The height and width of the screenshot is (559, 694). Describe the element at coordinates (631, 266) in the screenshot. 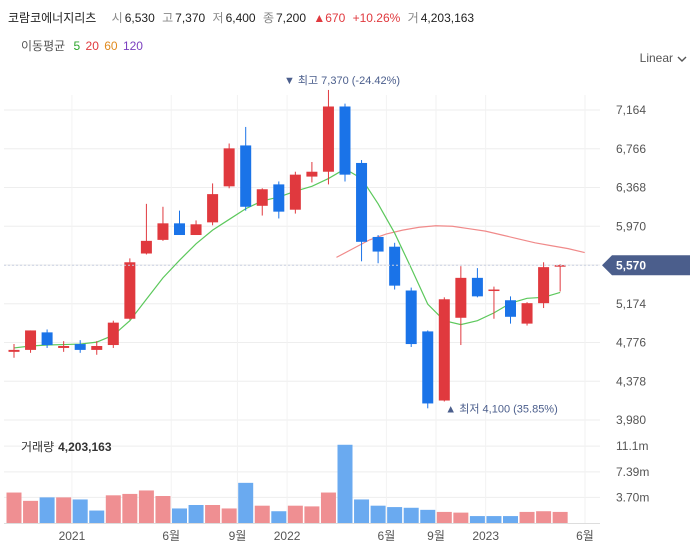

I see `current-price-label: 5,570` at that location.